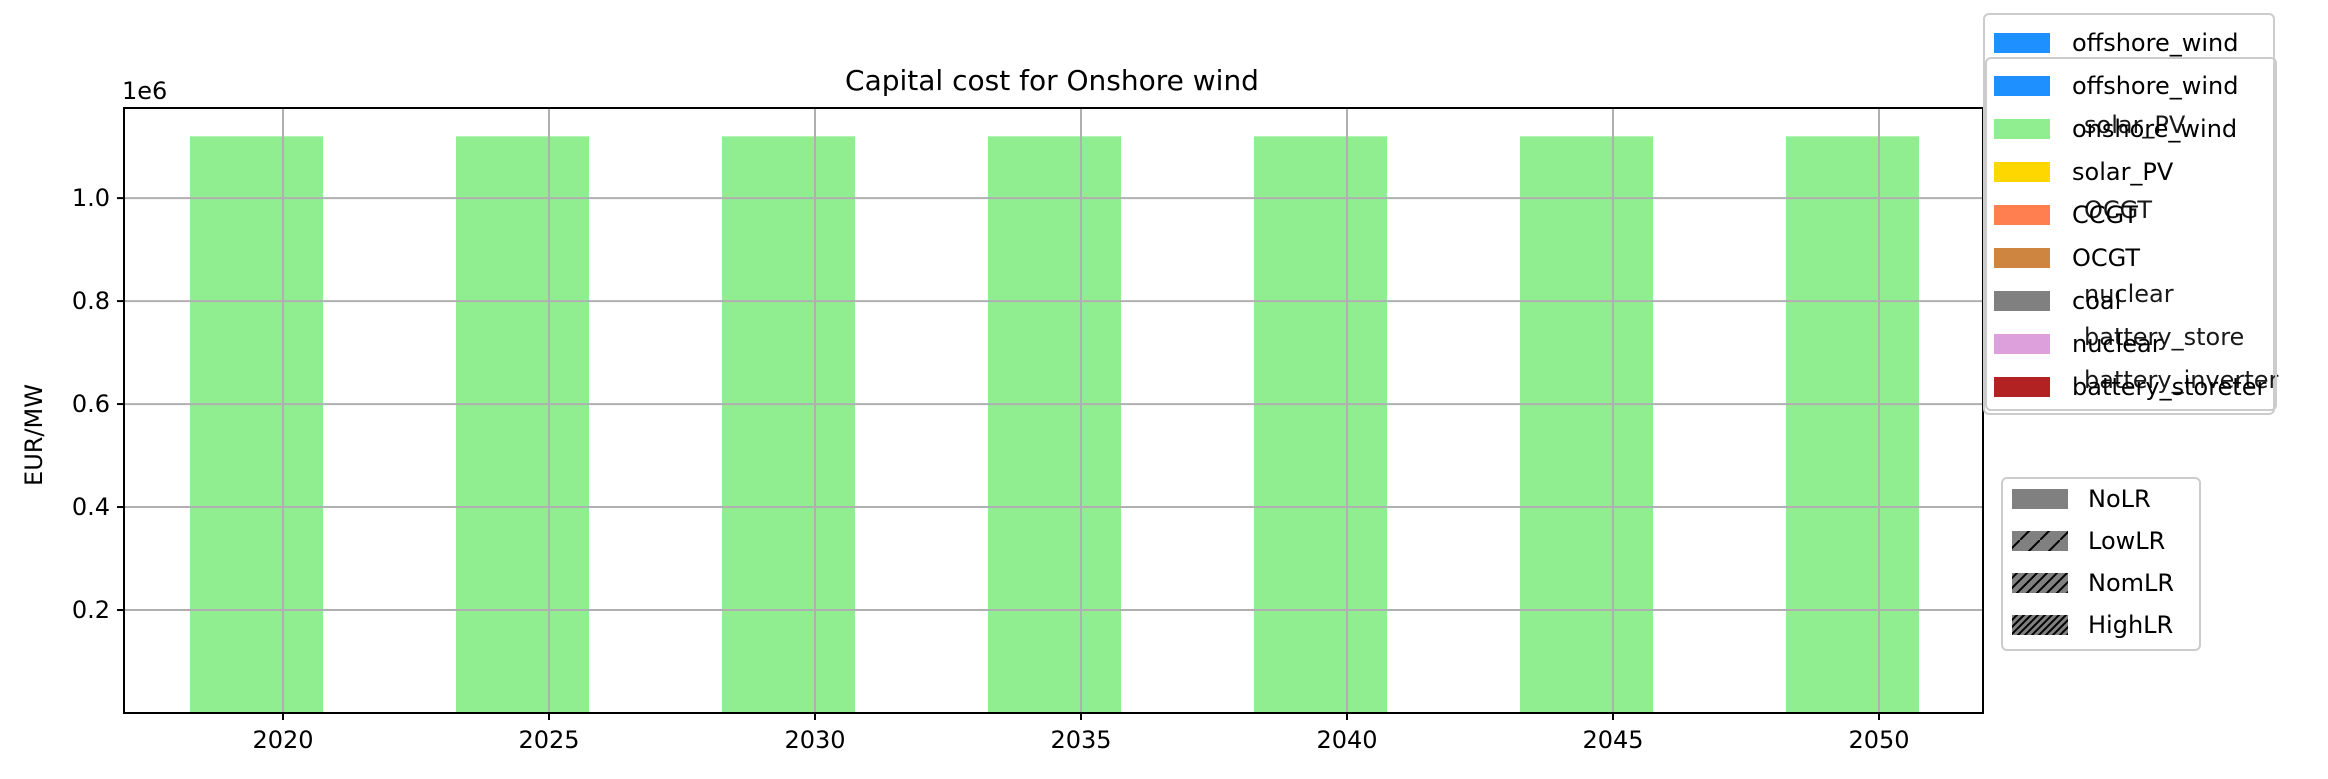  What do you see at coordinates (2117, 344) in the screenshot?
I see `legend-label-nuclear: nuclear` at bounding box center [2117, 344].